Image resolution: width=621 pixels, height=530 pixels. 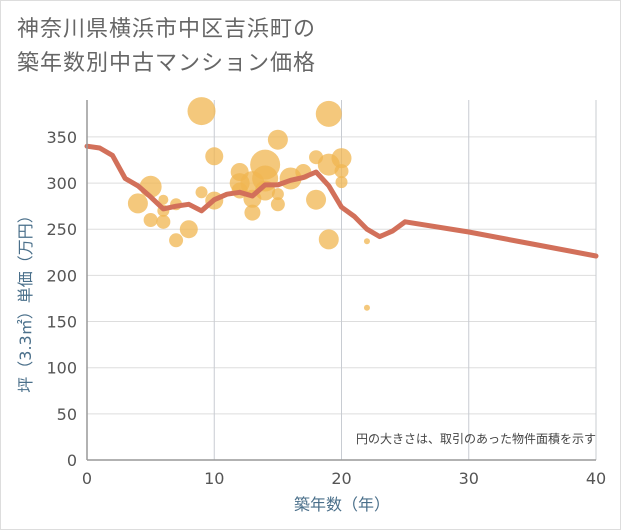 What do you see at coordinates (61, 299) in the screenshot?
I see `y-tick-labels: 0 50 100 150 200 250 300 350` at bounding box center [61, 299].